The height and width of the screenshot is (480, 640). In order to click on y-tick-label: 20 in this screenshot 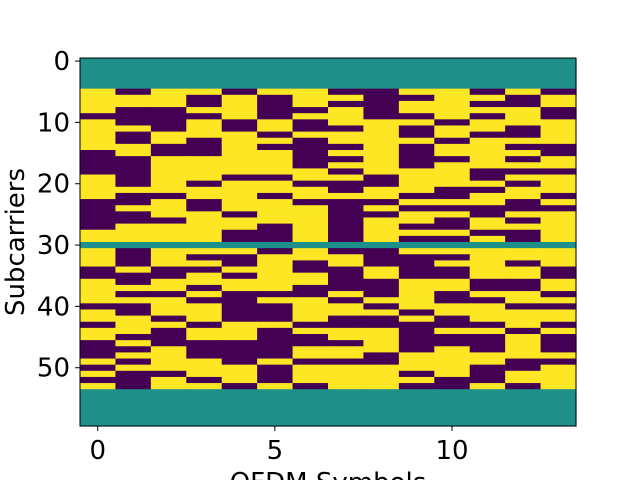, I will do `click(53, 185)`.